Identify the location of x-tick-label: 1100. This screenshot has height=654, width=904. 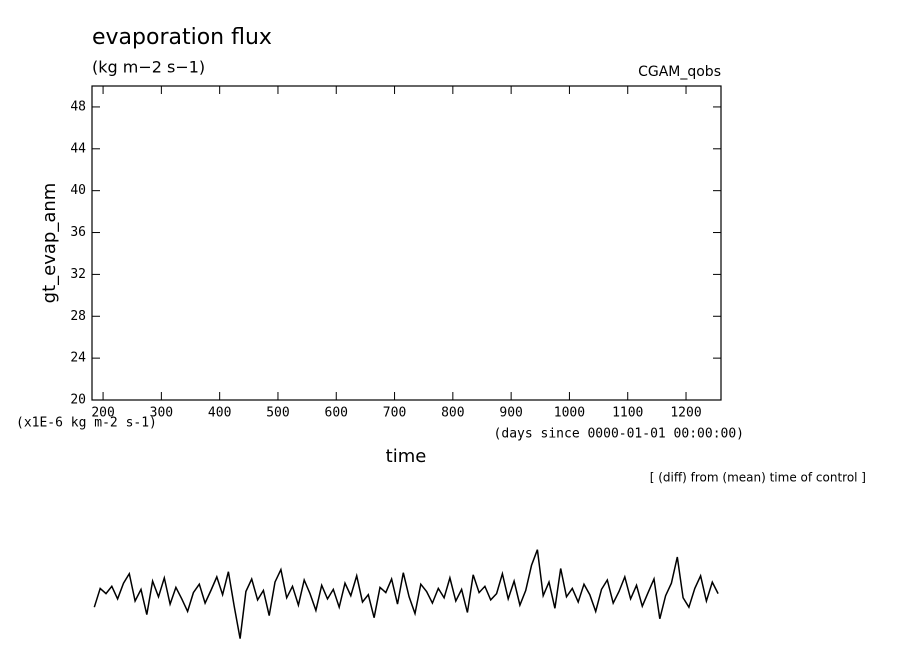
(627, 413).